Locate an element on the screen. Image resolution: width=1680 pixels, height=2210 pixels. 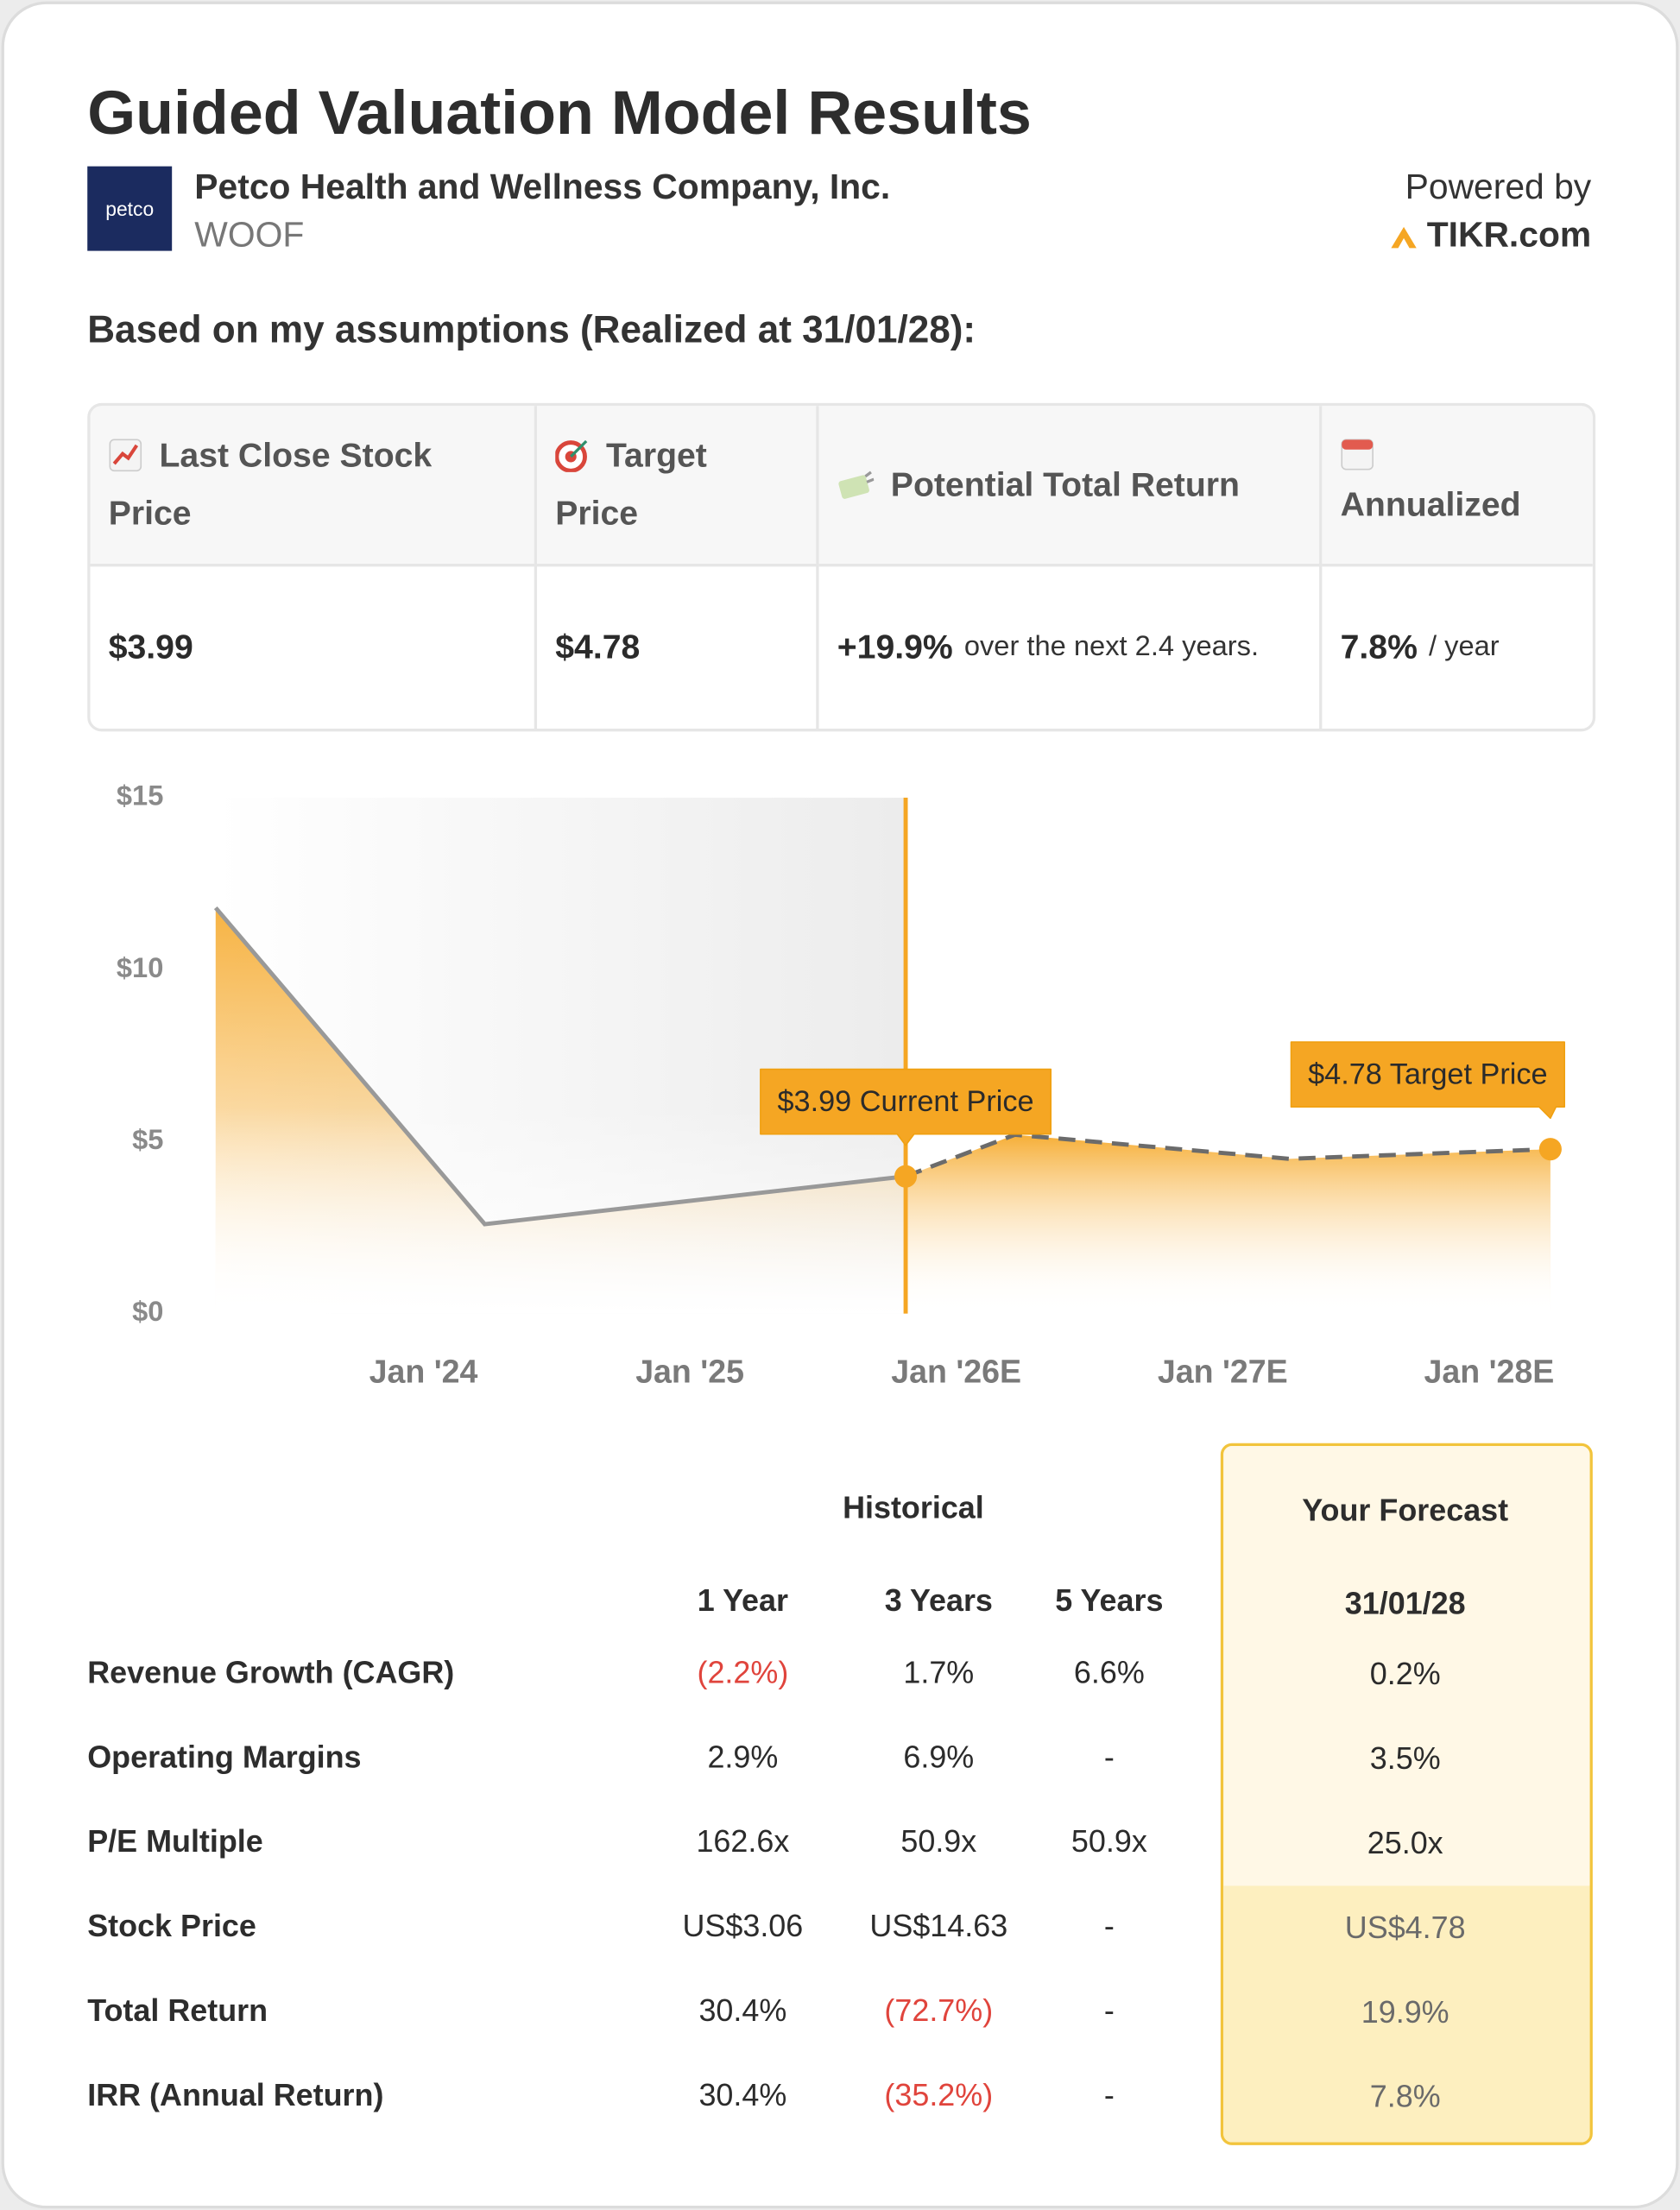
summary-value: +19.9% is located at coordinates (895, 647).